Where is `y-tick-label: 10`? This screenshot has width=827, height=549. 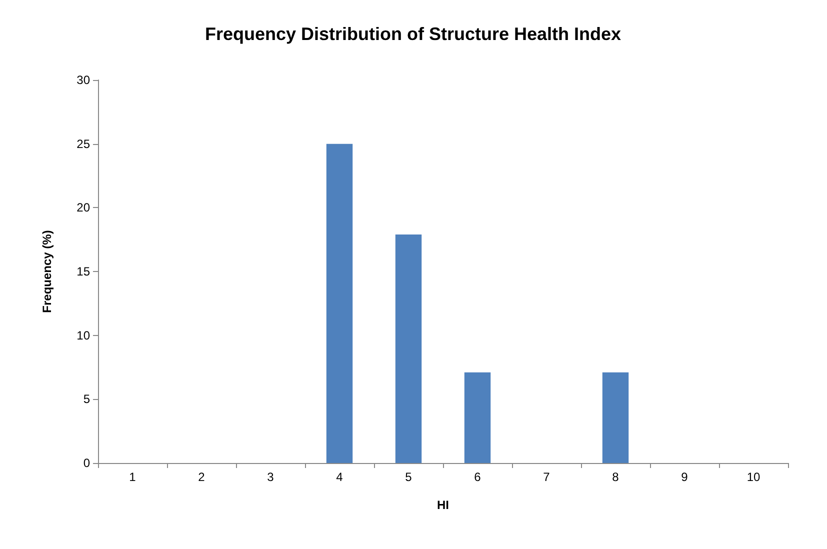 y-tick-label: 10 is located at coordinates (83, 335).